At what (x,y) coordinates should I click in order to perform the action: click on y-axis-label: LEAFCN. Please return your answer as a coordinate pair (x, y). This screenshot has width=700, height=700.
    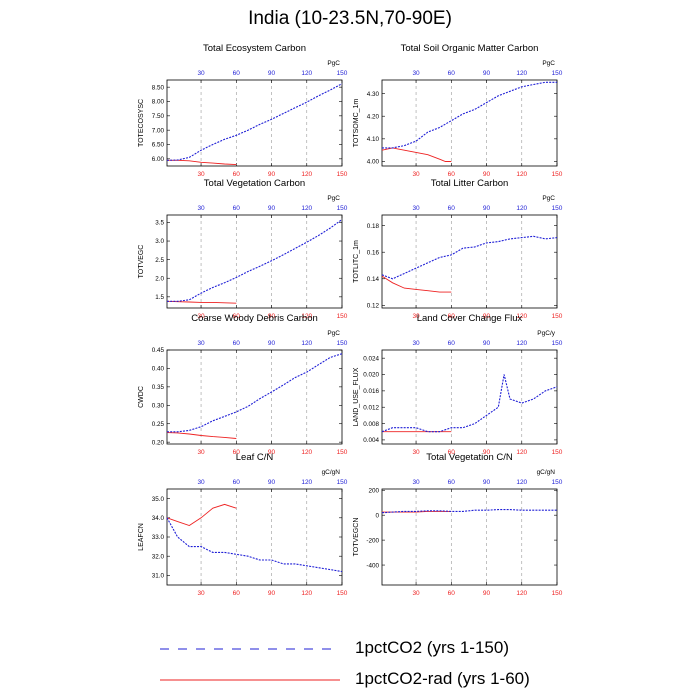
    Looking at the image, I should click on (141, 537).